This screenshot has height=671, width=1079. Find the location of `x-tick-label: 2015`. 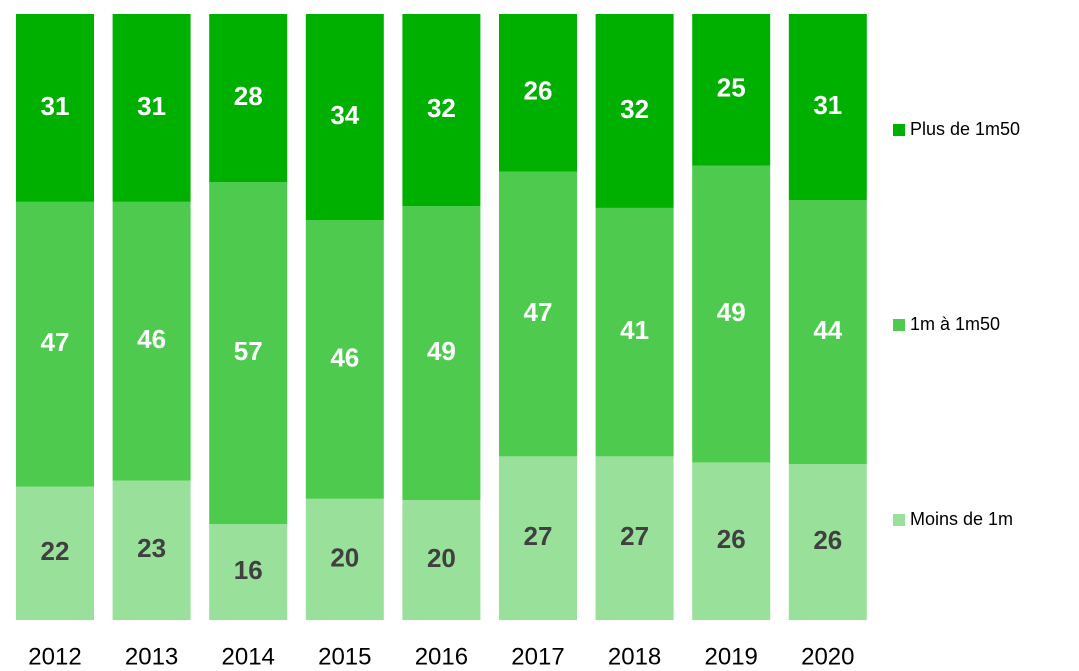

x-tick-label: 2015 is located at coordinates (344, 656).